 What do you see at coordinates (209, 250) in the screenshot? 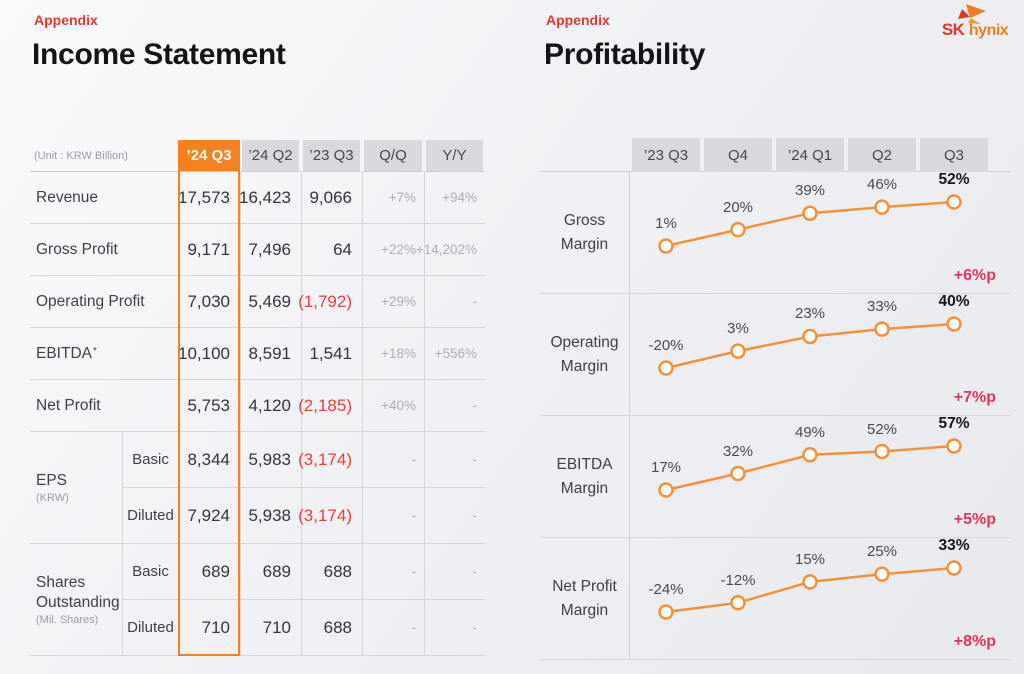
I see `table-cell: 9,171` at bounding box center [209, 250].